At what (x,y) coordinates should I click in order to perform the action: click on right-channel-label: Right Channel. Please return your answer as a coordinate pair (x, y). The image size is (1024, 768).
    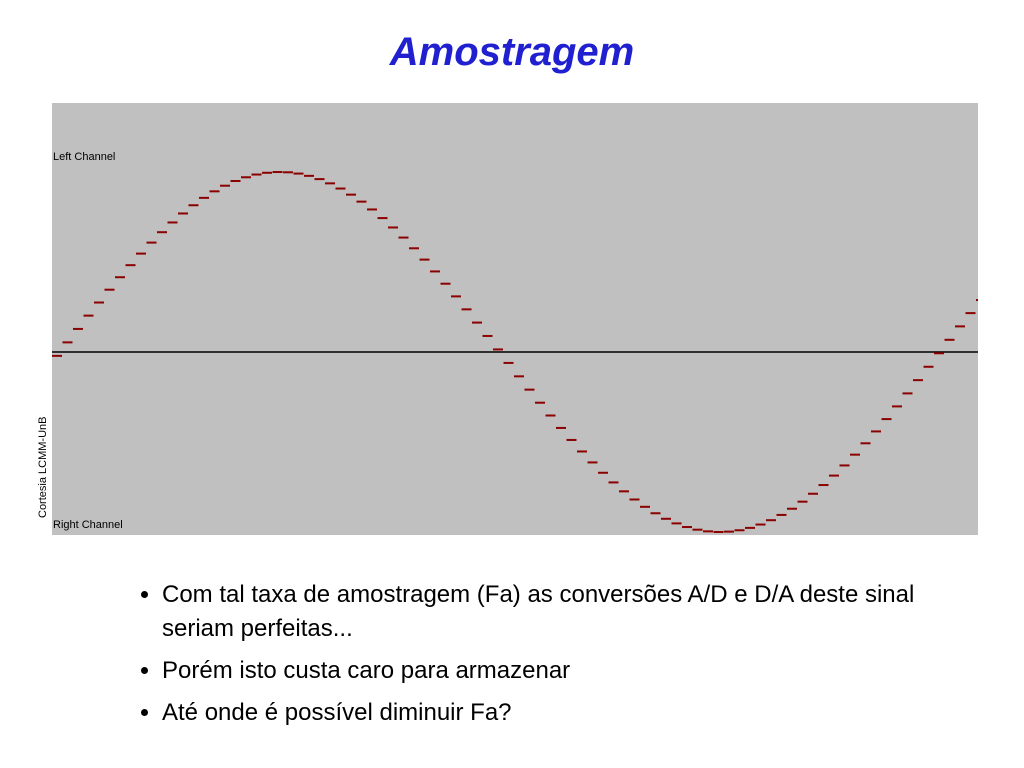
    Looking at the image, I should click on (88, 525).